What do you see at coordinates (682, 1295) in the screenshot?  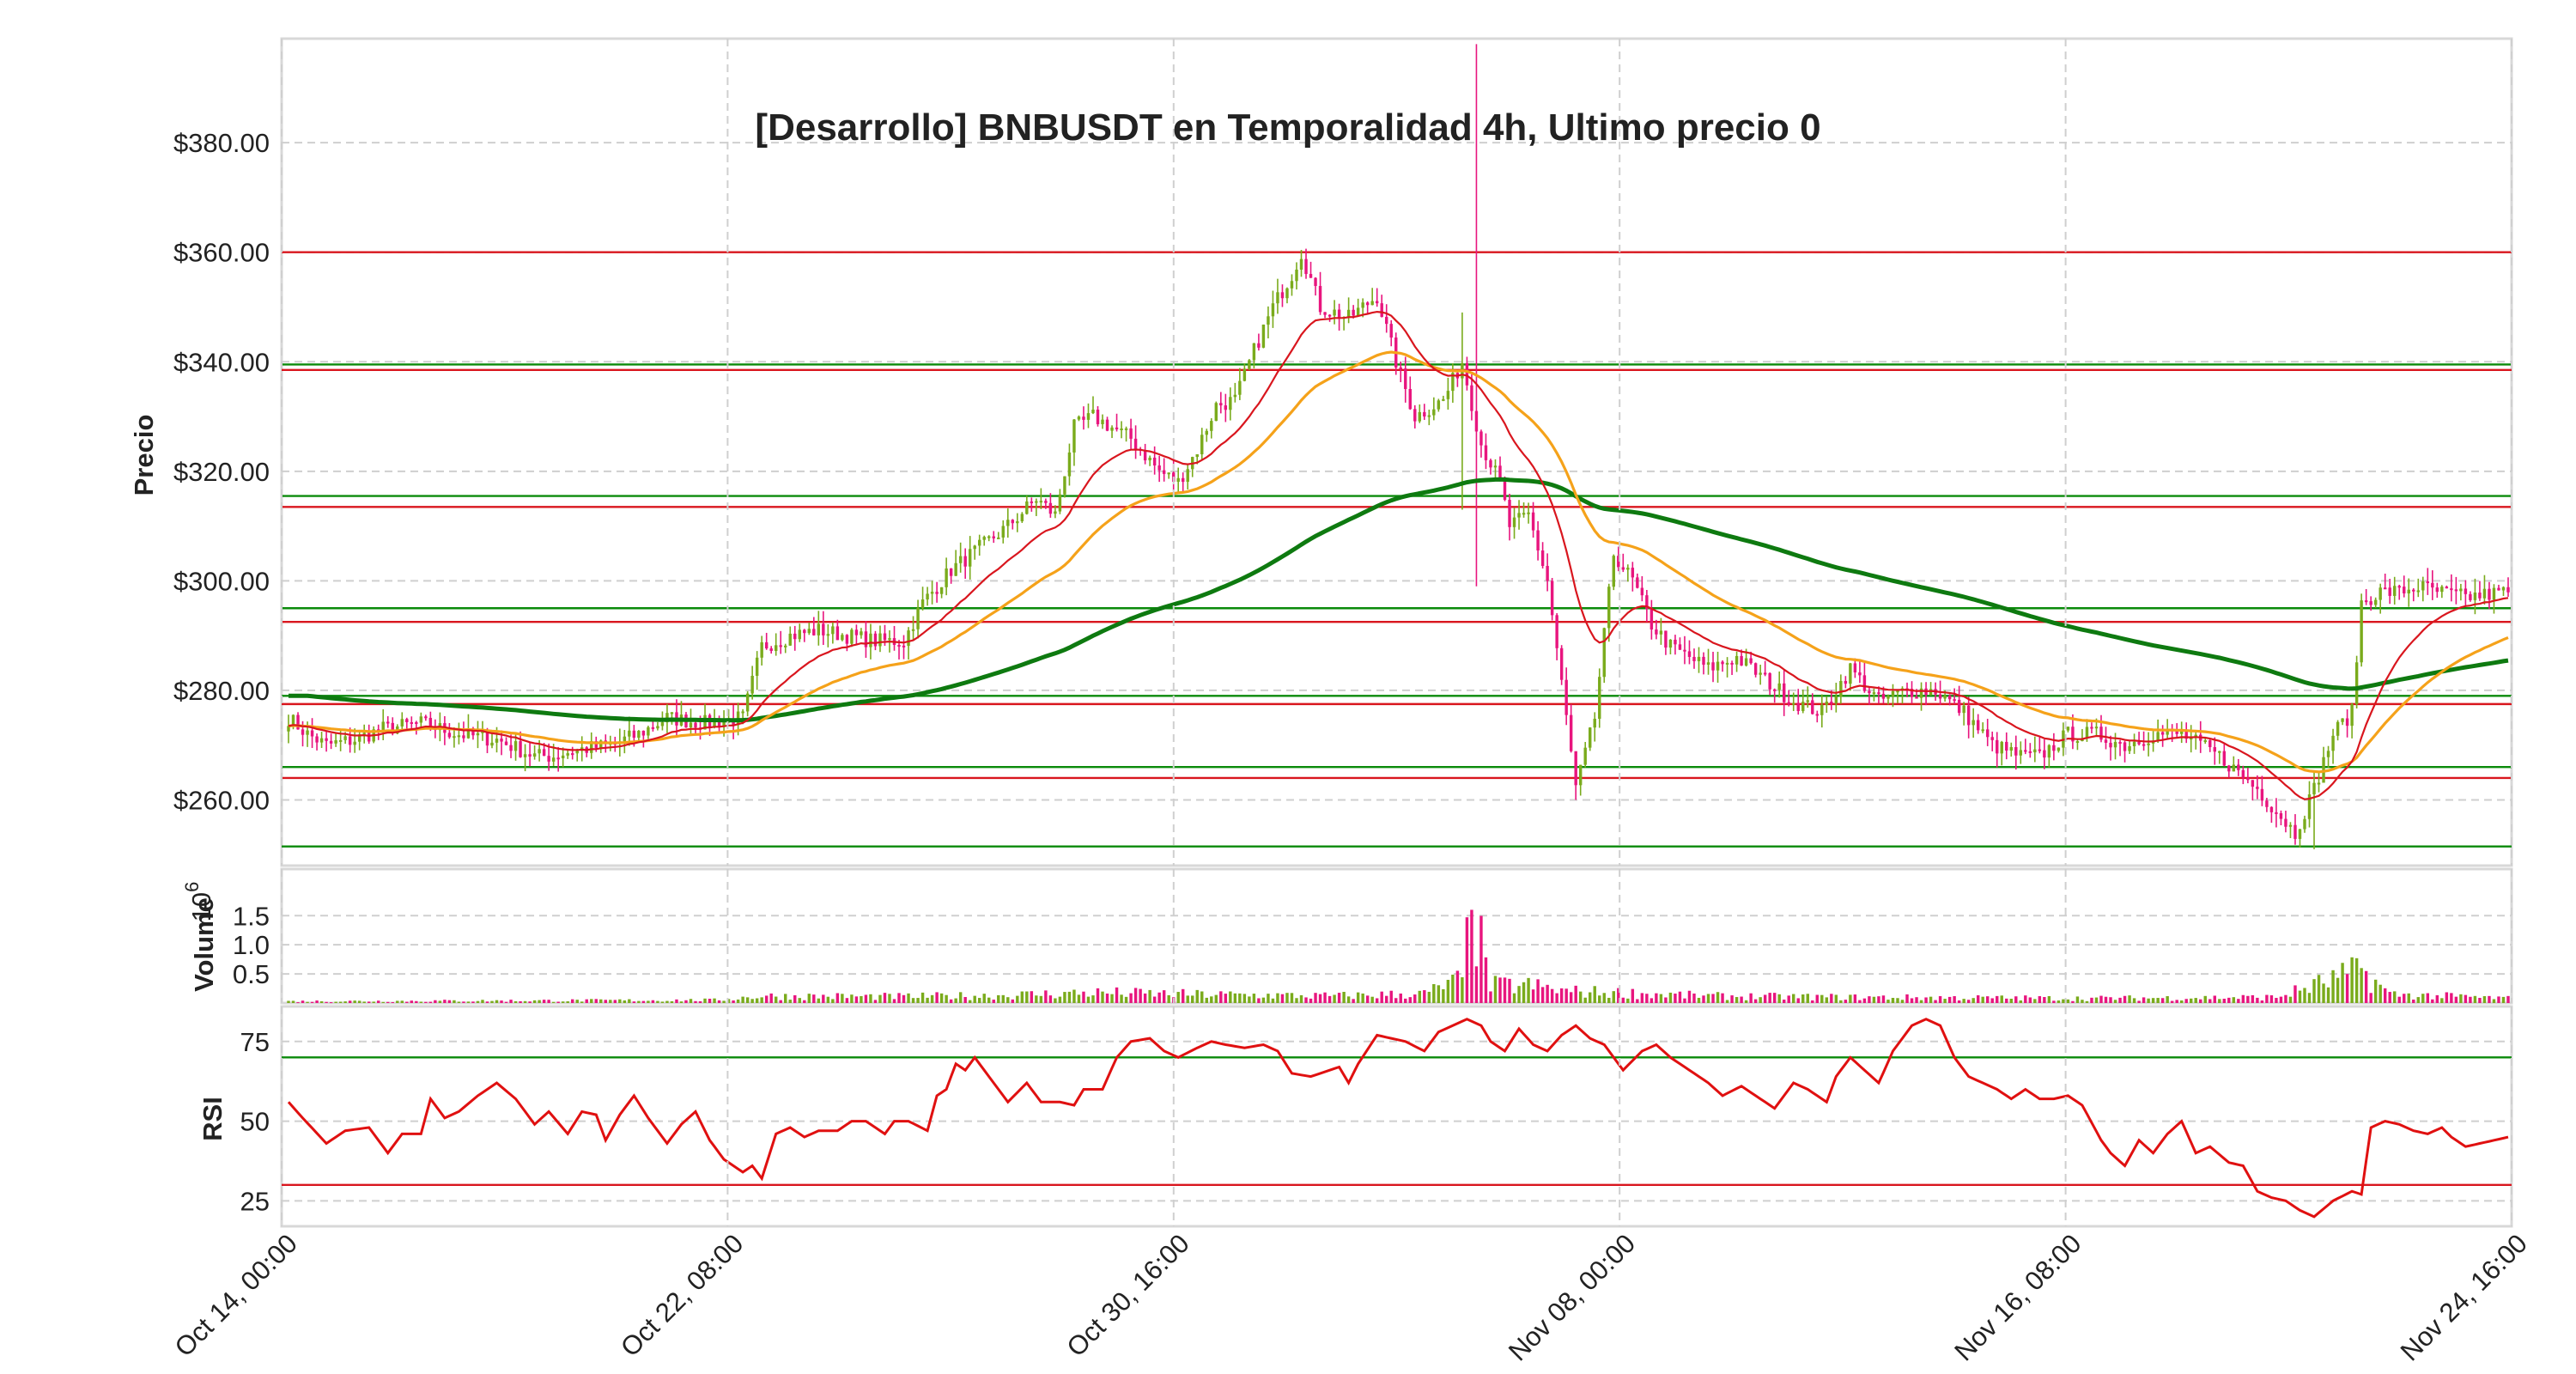 I see `time-tick-label: Oct 22, 08:00` at bounding box center [682, 1295].